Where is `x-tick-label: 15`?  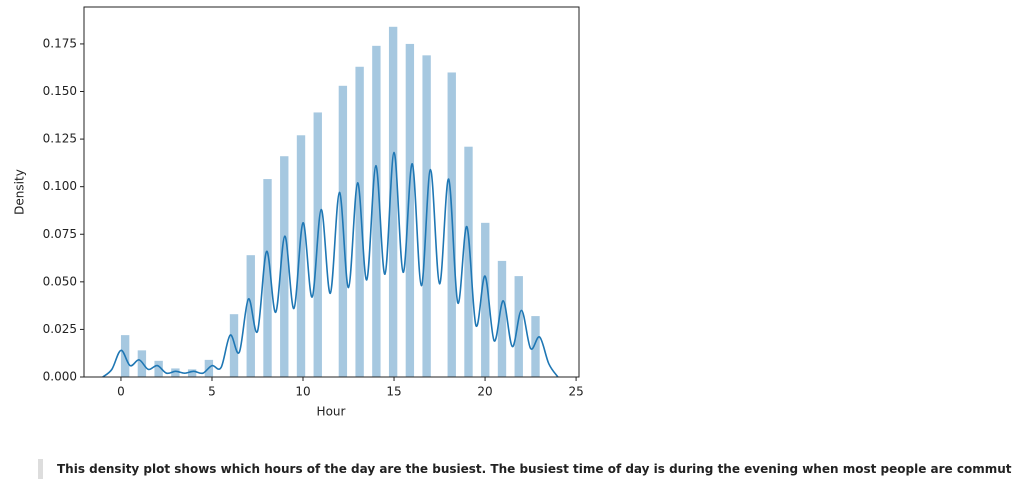 x-tick-label: 15 is located at coordinates (393, 392).